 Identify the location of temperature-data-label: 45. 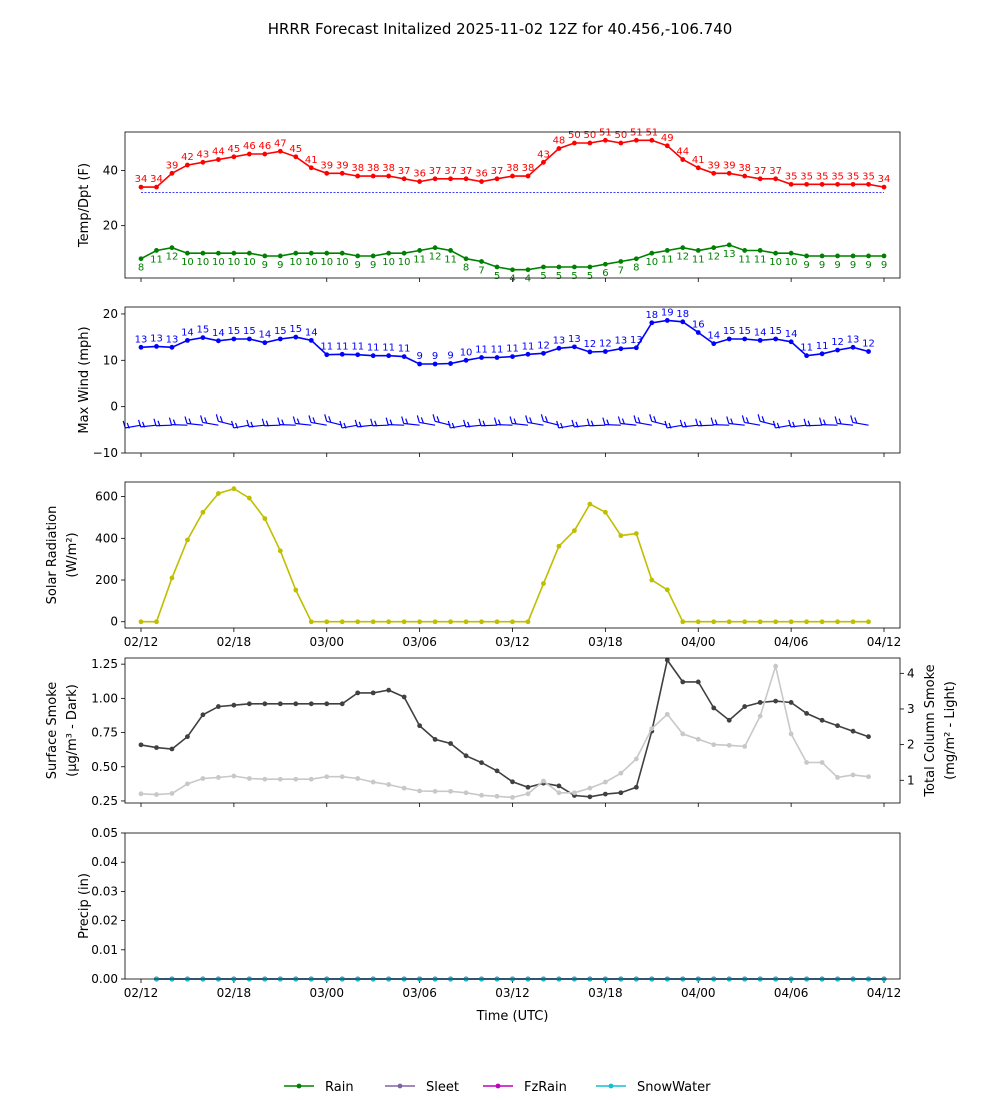
(295, 149).